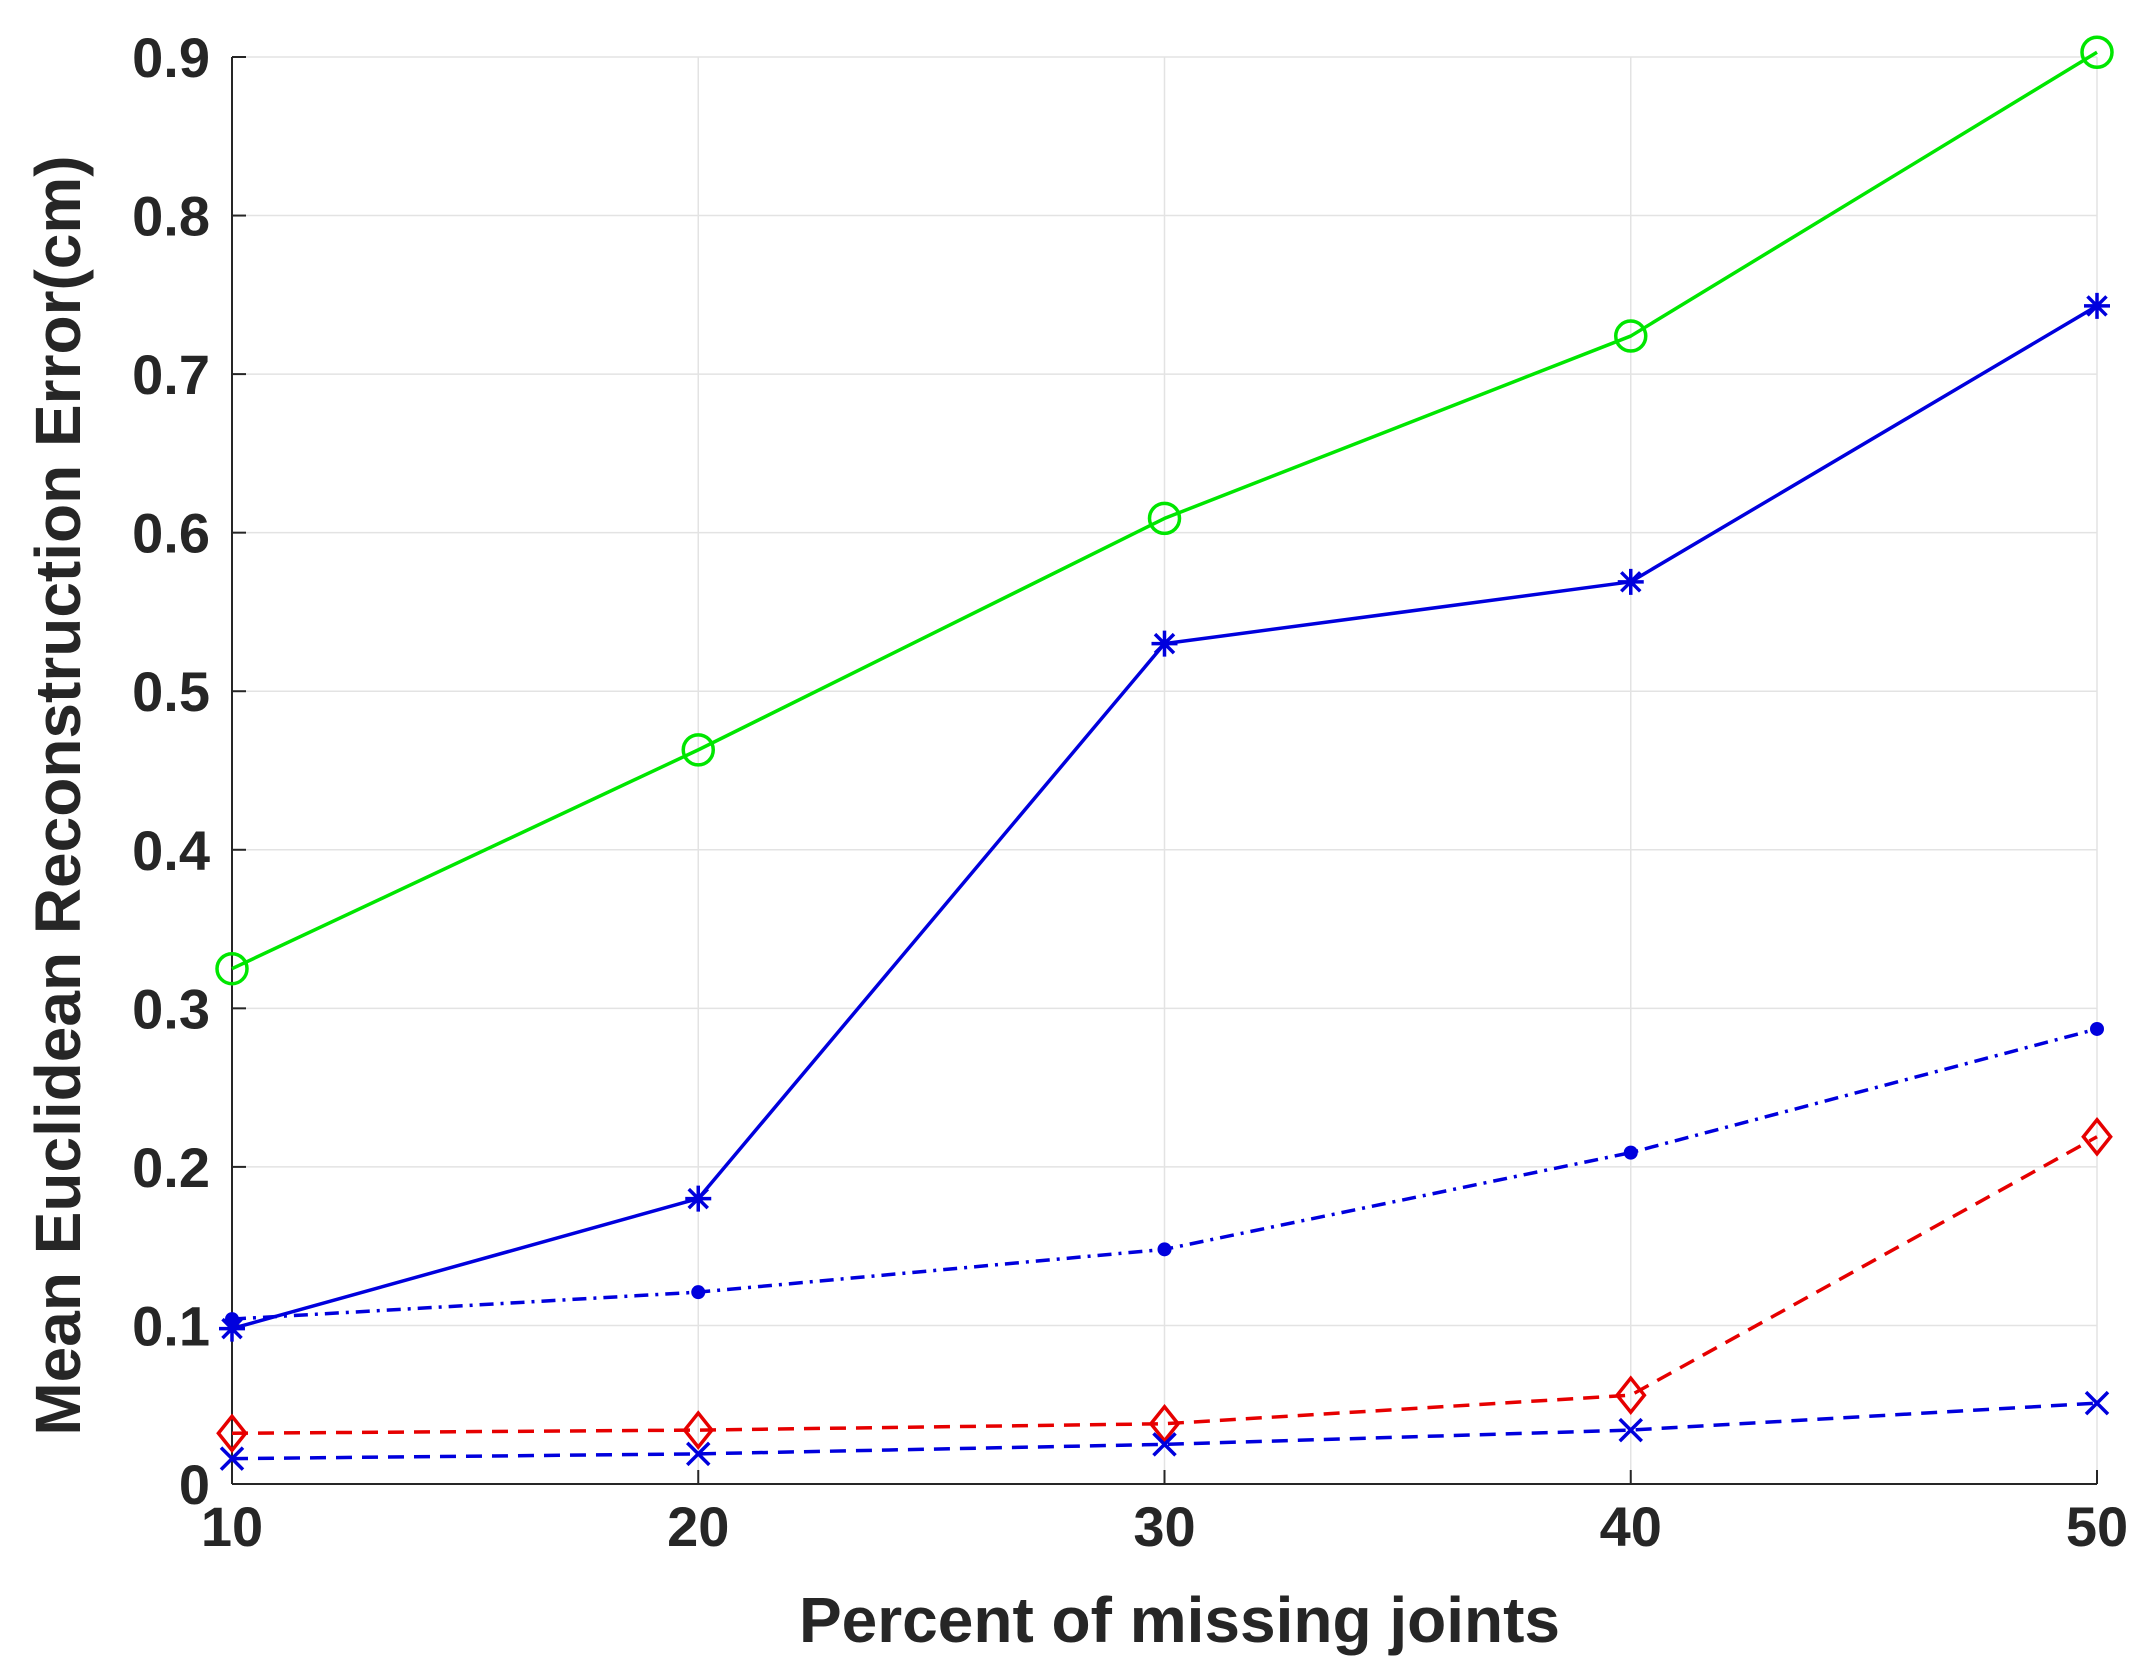 The width and height of the screenshot is (2140, 1668). Describe the element at coordinates (698, 1526) in the screenshot. I see `x-tick-label: 20` at that location.